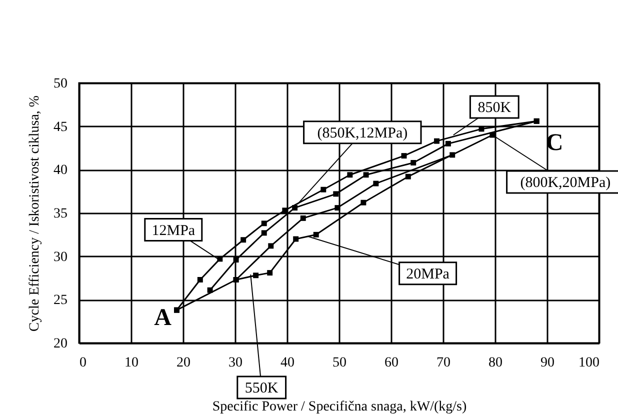 This screenshot has width=618, height=415. I want to click on x-tick-label: 50, so click(339, 363).